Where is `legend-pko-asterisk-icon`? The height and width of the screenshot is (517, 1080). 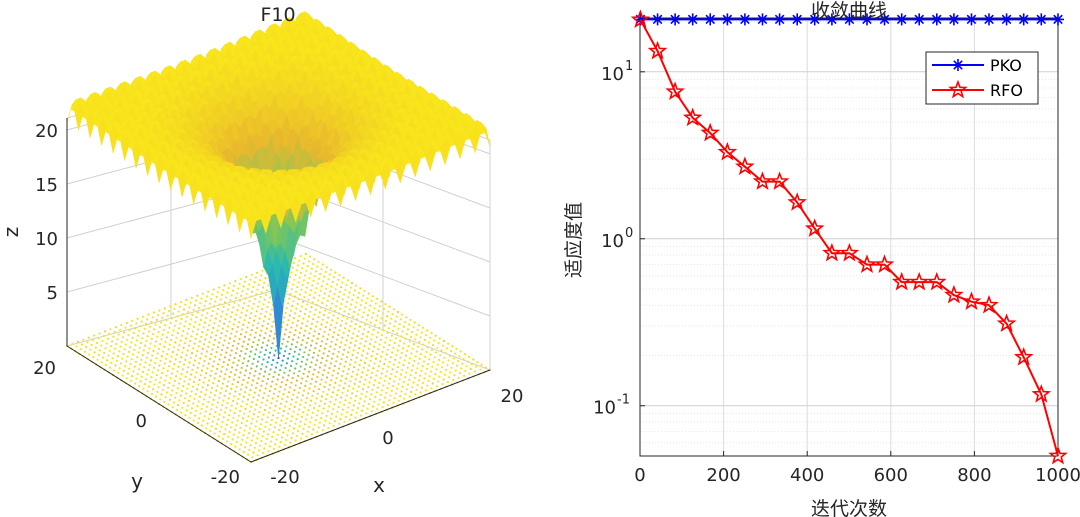
legend-pko-asterisk-icon is located at coordinates (958, 65).